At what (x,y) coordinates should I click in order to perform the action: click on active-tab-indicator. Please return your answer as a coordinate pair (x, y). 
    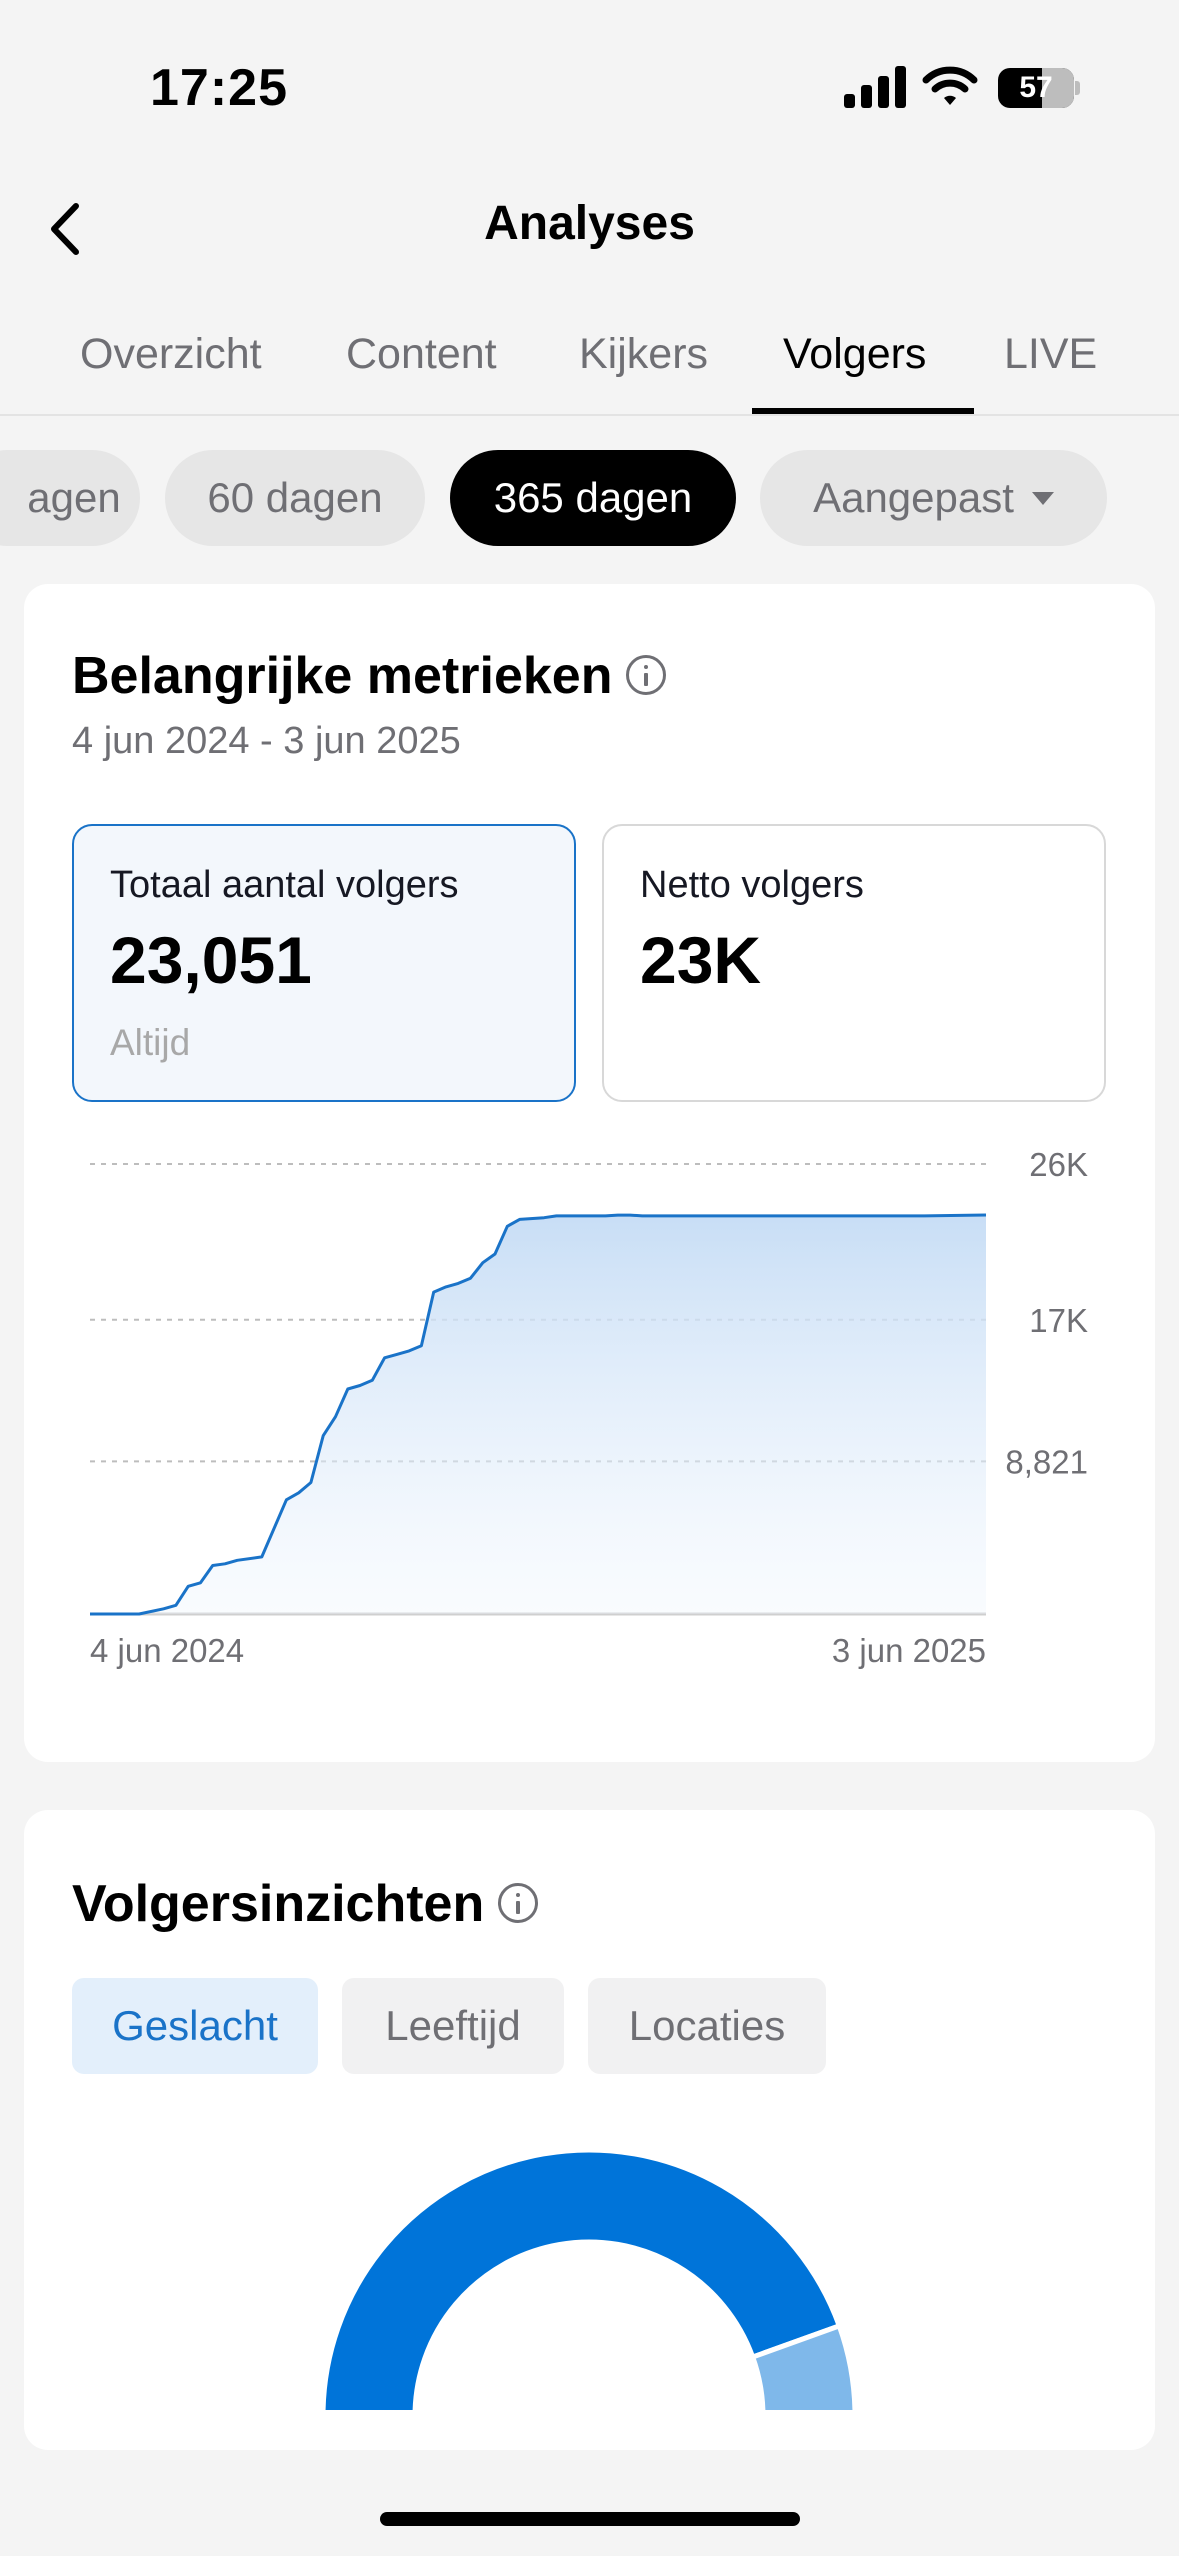
    Looking at the image, I should click on (863, 411).